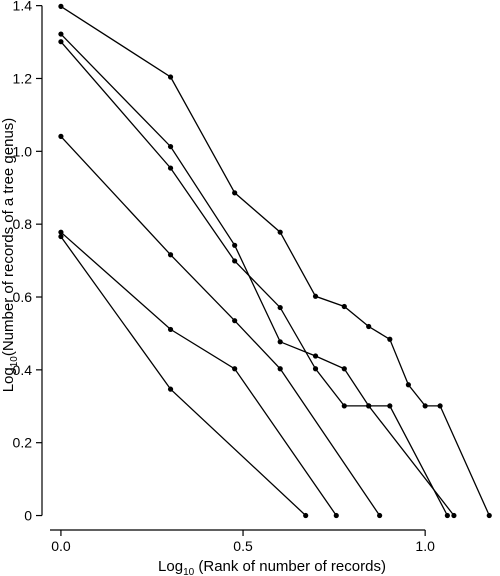 The height and width of the screenshot is (576, 500). Describe the element at coordinates (425, 546) in the screenshot. I see `x-tick-label: 1.0` at that location.